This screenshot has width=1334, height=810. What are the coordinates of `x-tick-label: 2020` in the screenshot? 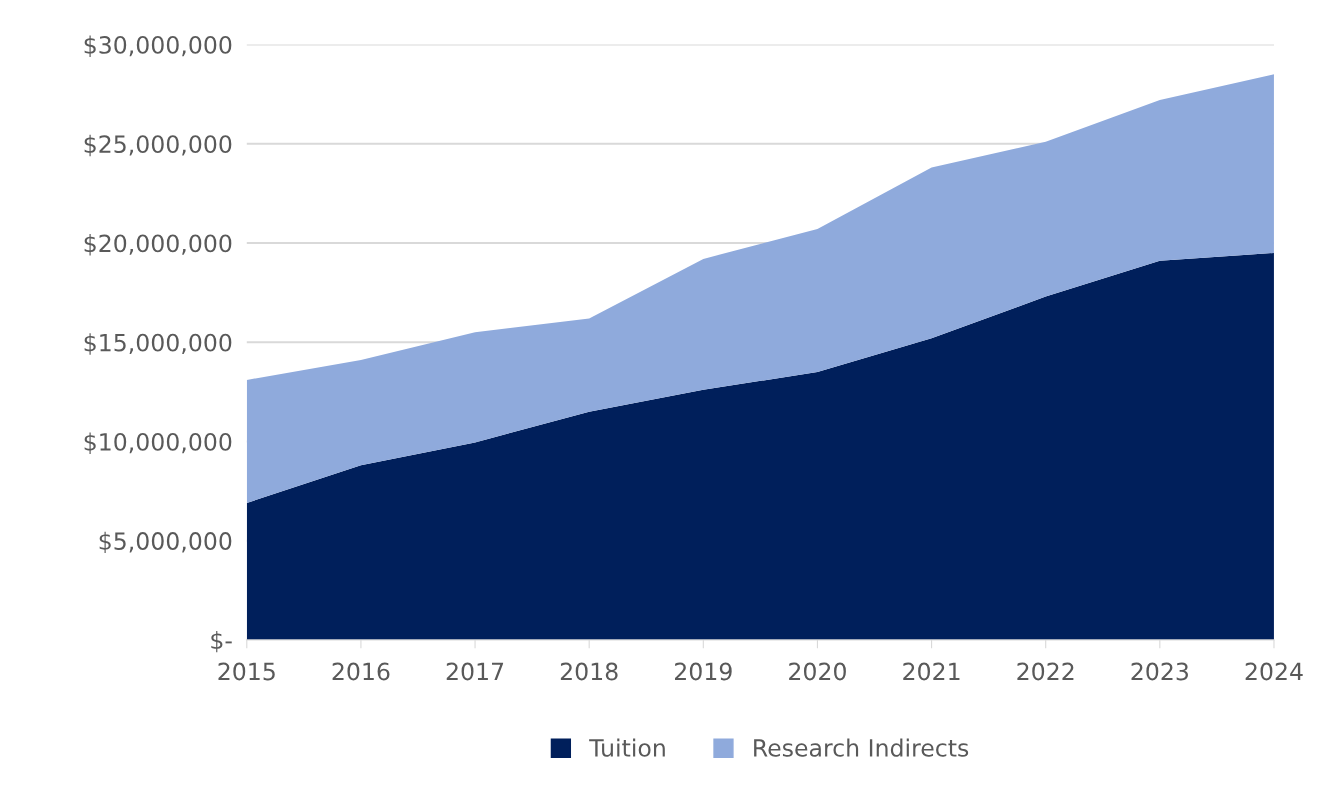 It's located at (817, 671).